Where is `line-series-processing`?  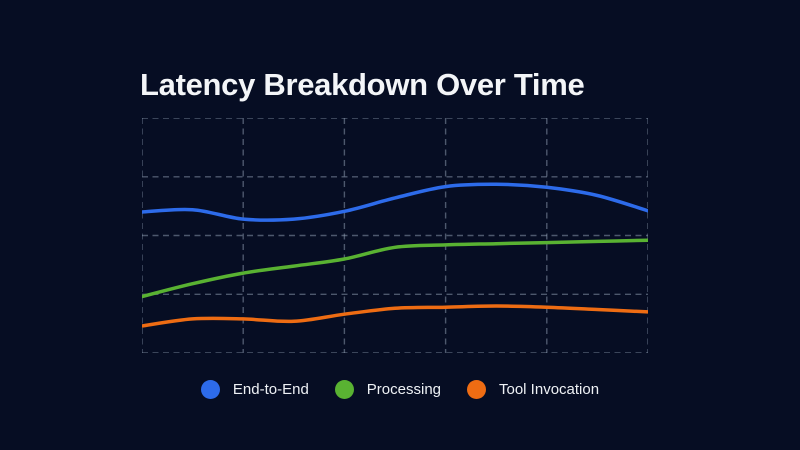
line-series-processing is located at coordinates (395, 268).